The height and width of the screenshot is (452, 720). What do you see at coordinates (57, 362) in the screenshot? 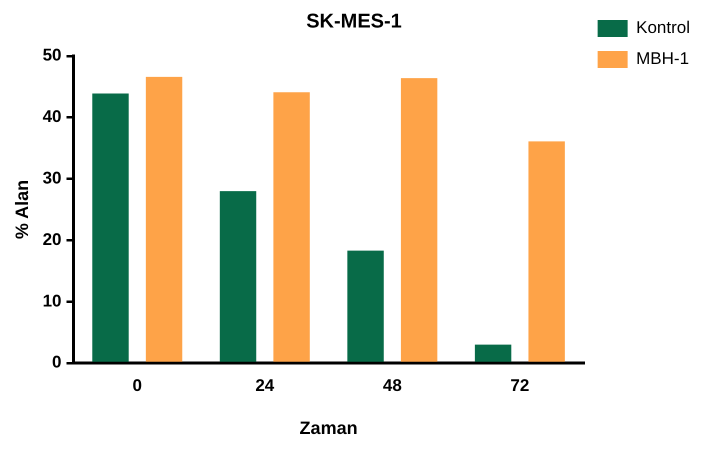
I see `y-tick-label: 0` at bounding box center [57, 362].